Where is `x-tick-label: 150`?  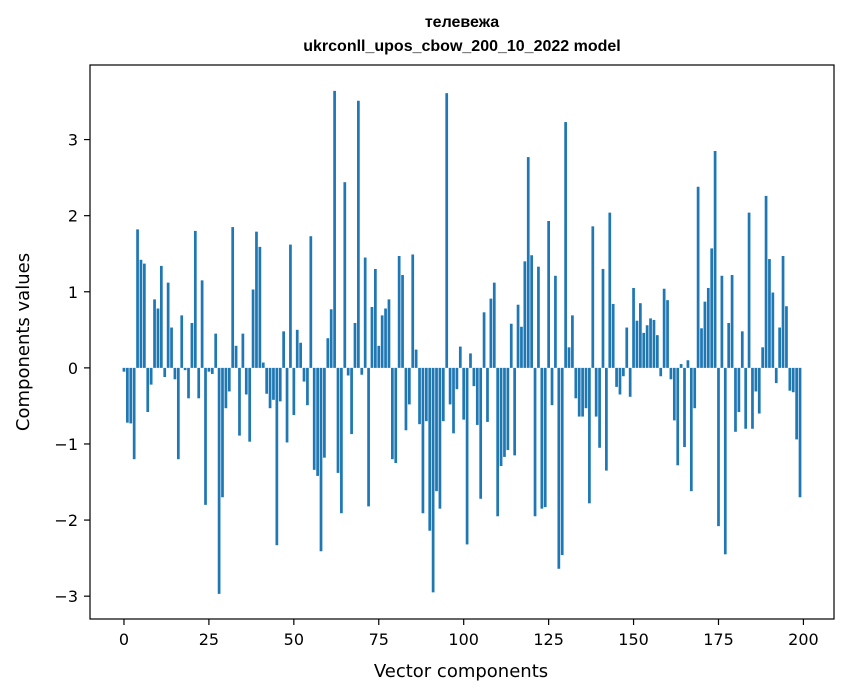
x-tick-label: 150 is located at coordinates (633, 639).